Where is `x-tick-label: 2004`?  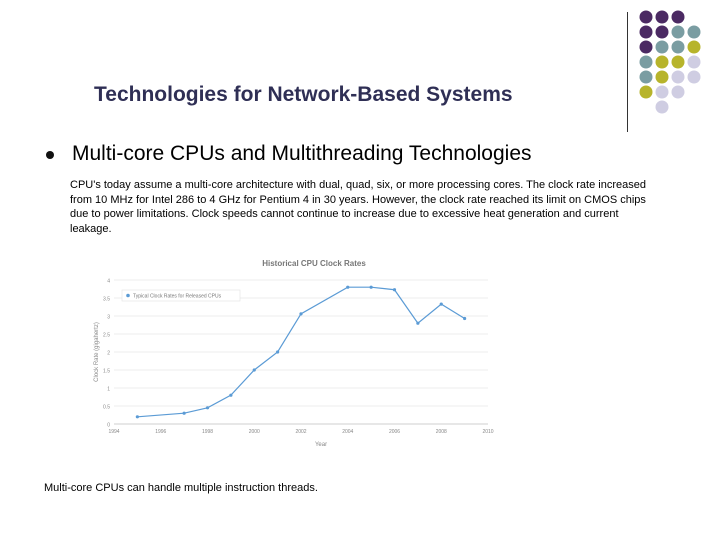
x-tick-label: 2004 is located at coordinates (347, 432).